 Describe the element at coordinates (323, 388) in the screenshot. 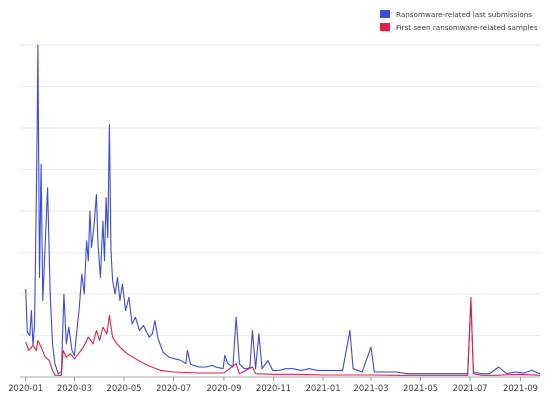

I see `x-tick-label: 2021-01` at that location.